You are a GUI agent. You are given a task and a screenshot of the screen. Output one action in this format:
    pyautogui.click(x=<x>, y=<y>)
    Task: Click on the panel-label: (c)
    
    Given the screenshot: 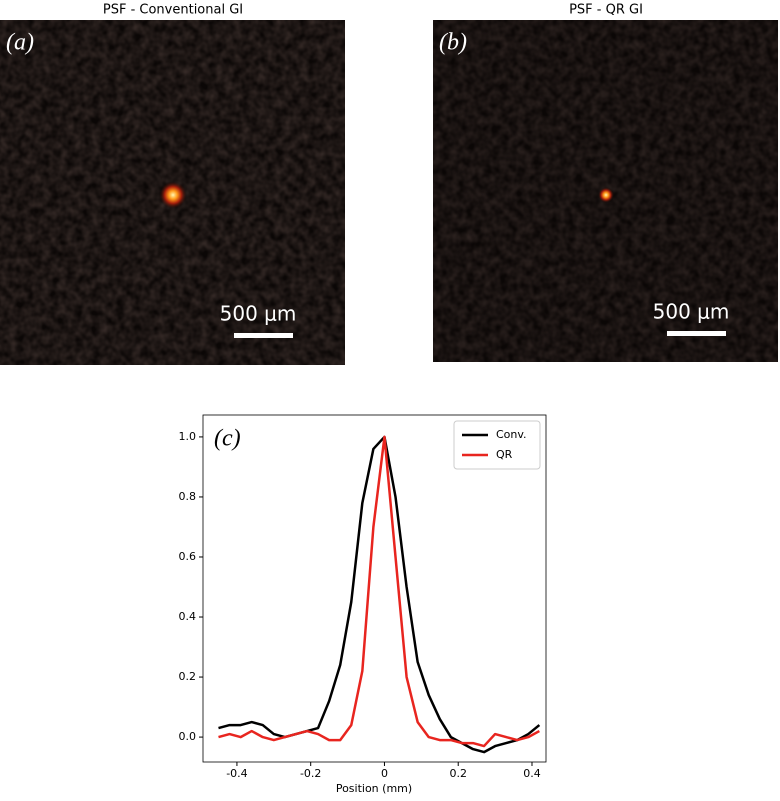 What is the action you would take?
    pyautogui.click(x=227, y=439)
    